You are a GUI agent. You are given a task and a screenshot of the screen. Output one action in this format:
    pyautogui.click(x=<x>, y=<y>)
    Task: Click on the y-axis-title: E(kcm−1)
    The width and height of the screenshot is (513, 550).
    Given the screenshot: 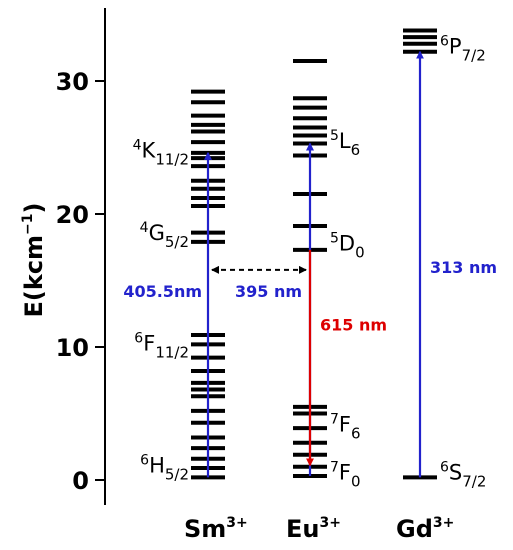 What is the action you would take?
    pyautogui.click(x=34, y=259)
    